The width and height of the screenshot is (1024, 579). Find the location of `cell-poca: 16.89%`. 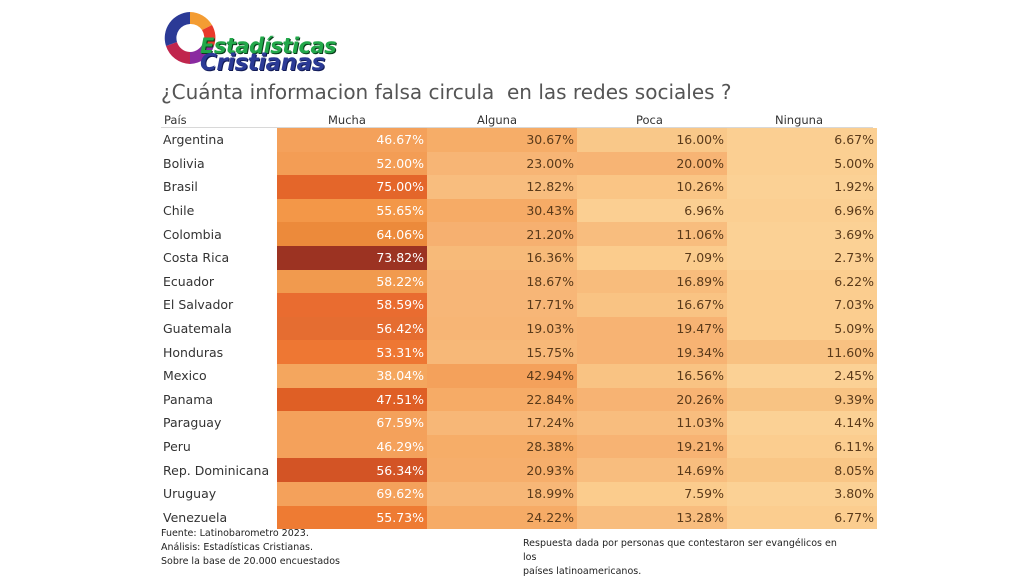

cell-poca: 16.89% is located at coordinates (652, 281).